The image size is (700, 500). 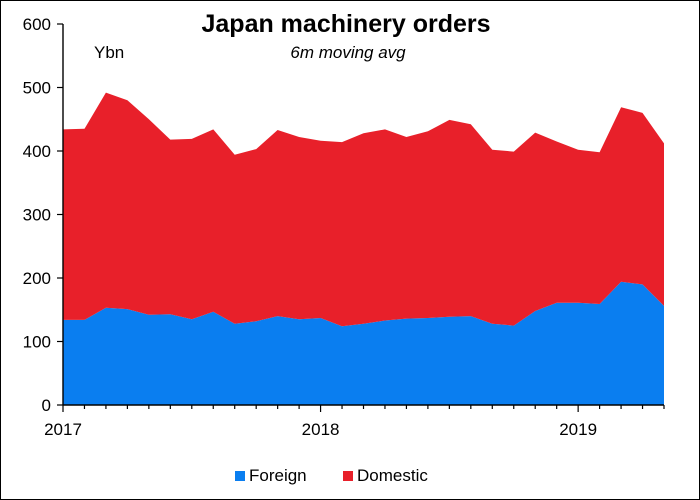 What do you see at coordinates (37, 278) in the screenshot?
I see `y-tick-label: 200` at bounding box center [37, 278].